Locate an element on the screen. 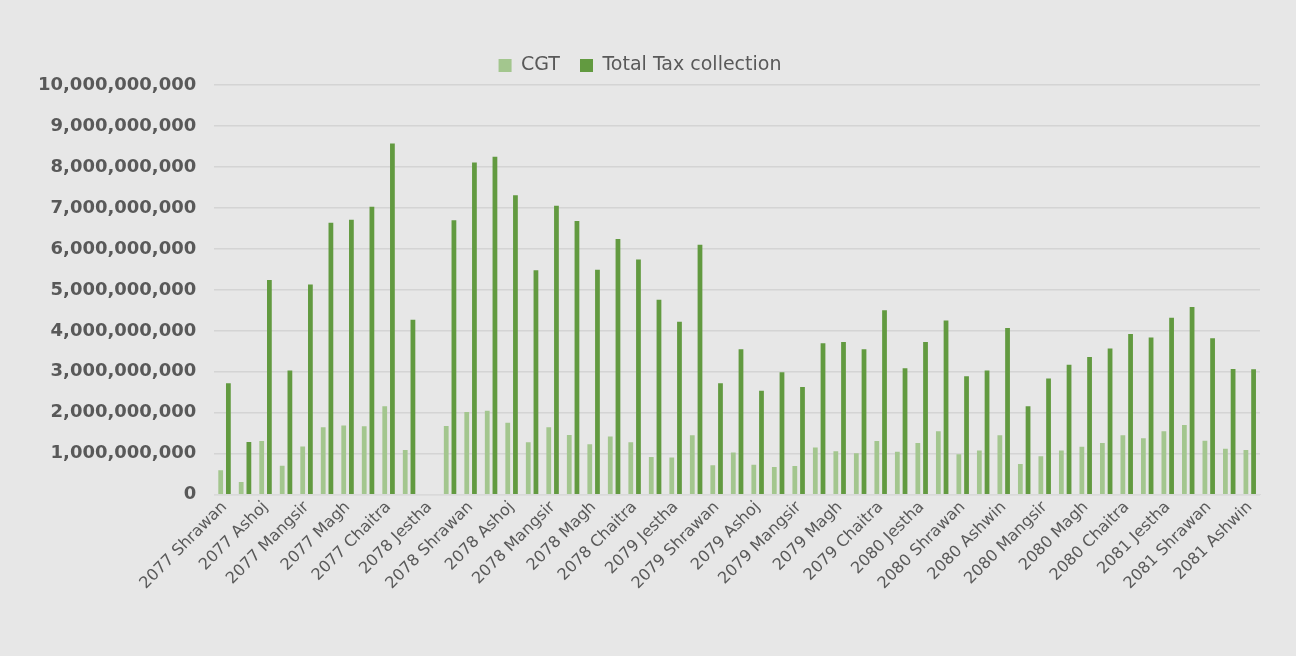 The image size is (1296, 656). y-tick-label: 7,000,000,000 is located at coordinates (123, 206).